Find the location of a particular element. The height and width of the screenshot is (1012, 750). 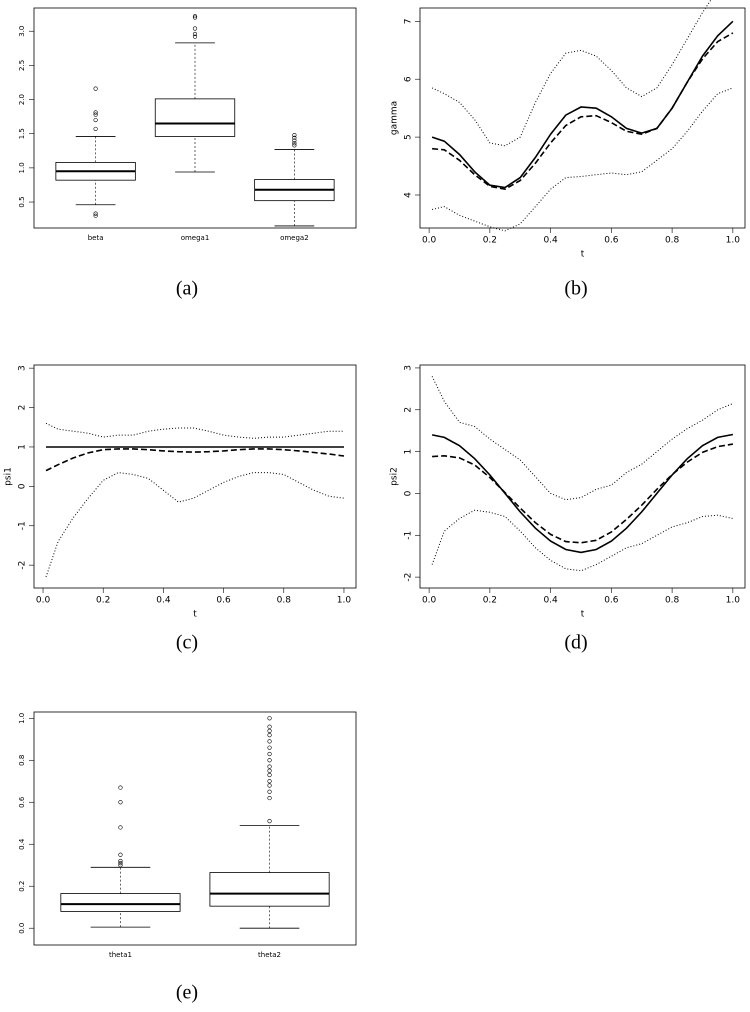

panel-label: (d) is located at coordinates (575, 643).